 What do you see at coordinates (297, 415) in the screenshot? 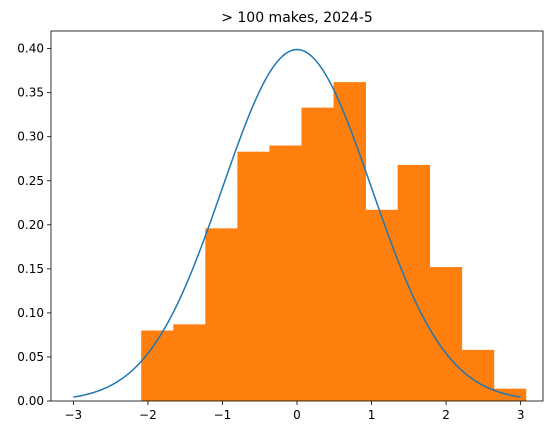
I see `x-tick-label-3: 0` at bounding box center [297, 415].